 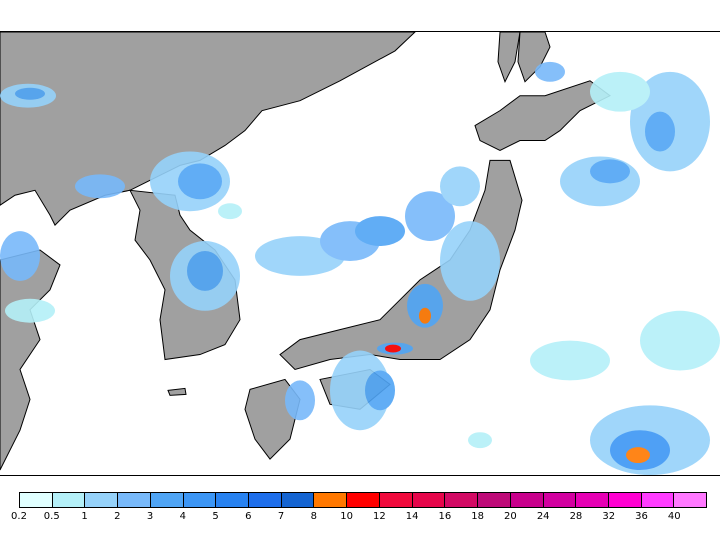 What do you see at coordinates (674, 516) in the screenshot?
I see `colorbar-label: 40` at bounding box center [674, 516].